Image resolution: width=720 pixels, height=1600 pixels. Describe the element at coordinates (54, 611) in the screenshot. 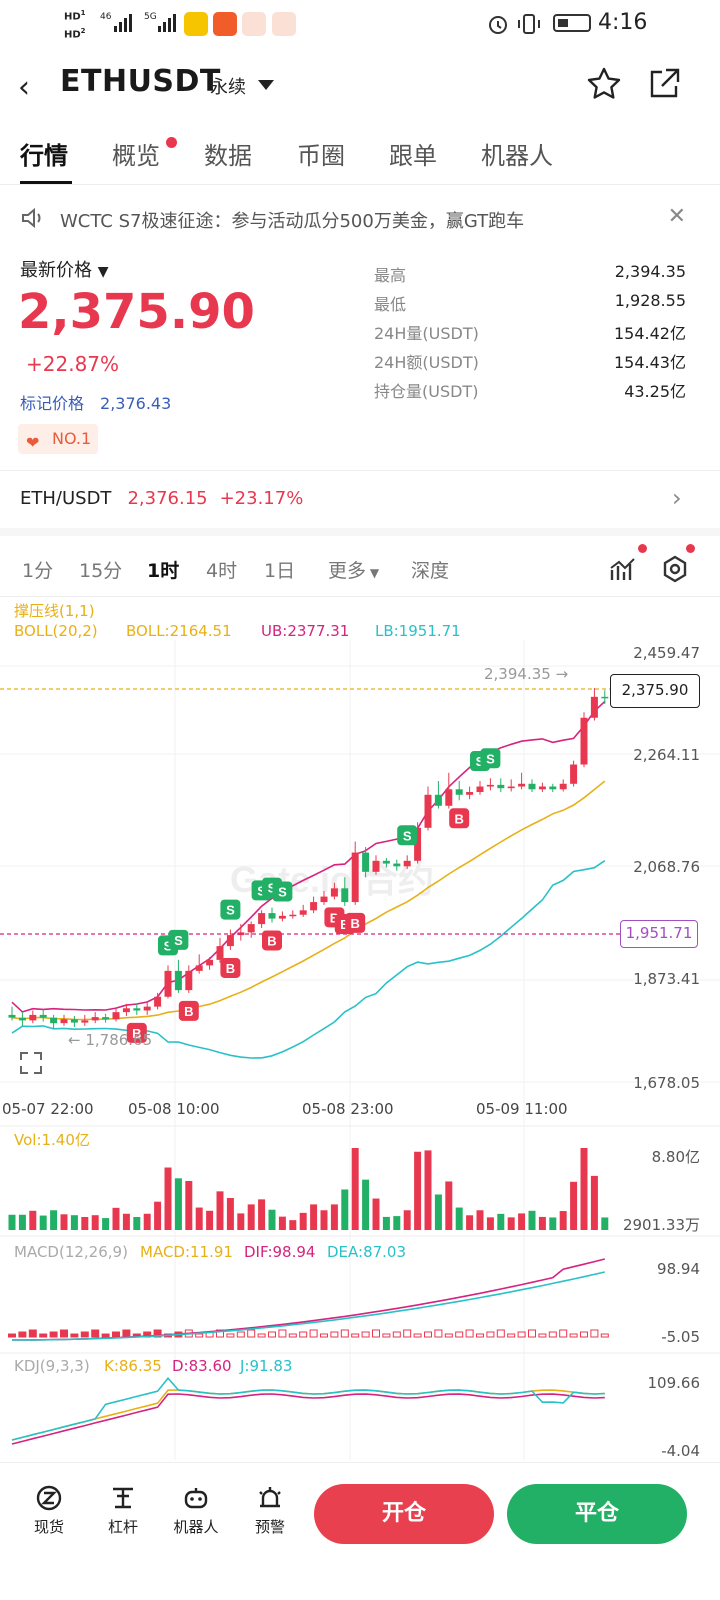

I see `overlay-label: 撑压线(1,1)` at that location.